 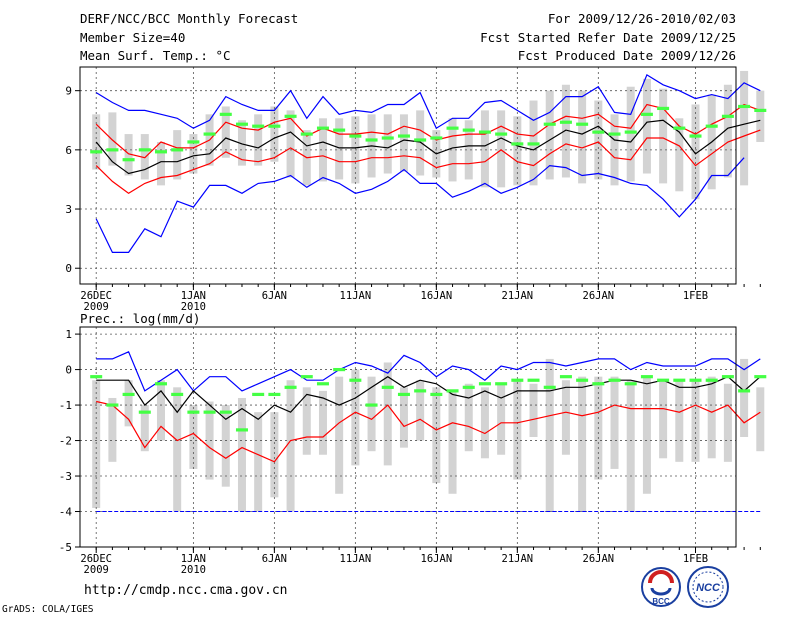 I want to click on temp-series-min, so click(x=420, y=205).